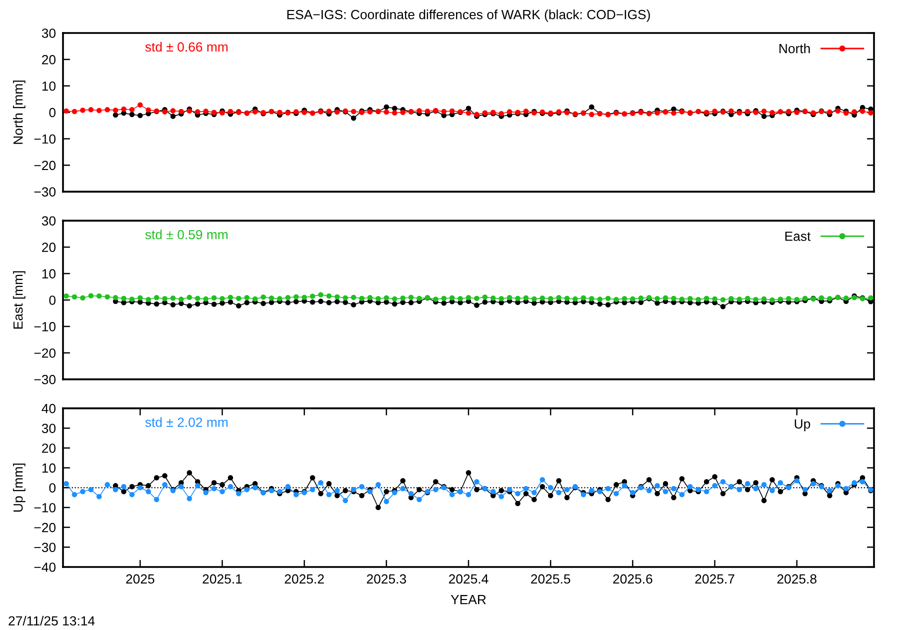 This screenshot has width=900, height=630. Describe the element at coordinates (186, 422) in the screenshot. I see `annotation: std ± 2.02 mm` at that location.